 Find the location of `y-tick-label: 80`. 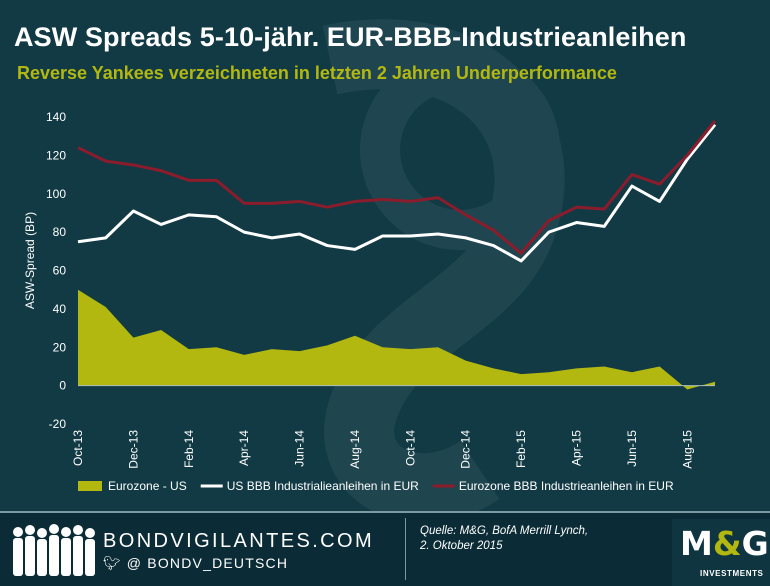

y-tick-label: 80 is located at coordinates (60, 232).